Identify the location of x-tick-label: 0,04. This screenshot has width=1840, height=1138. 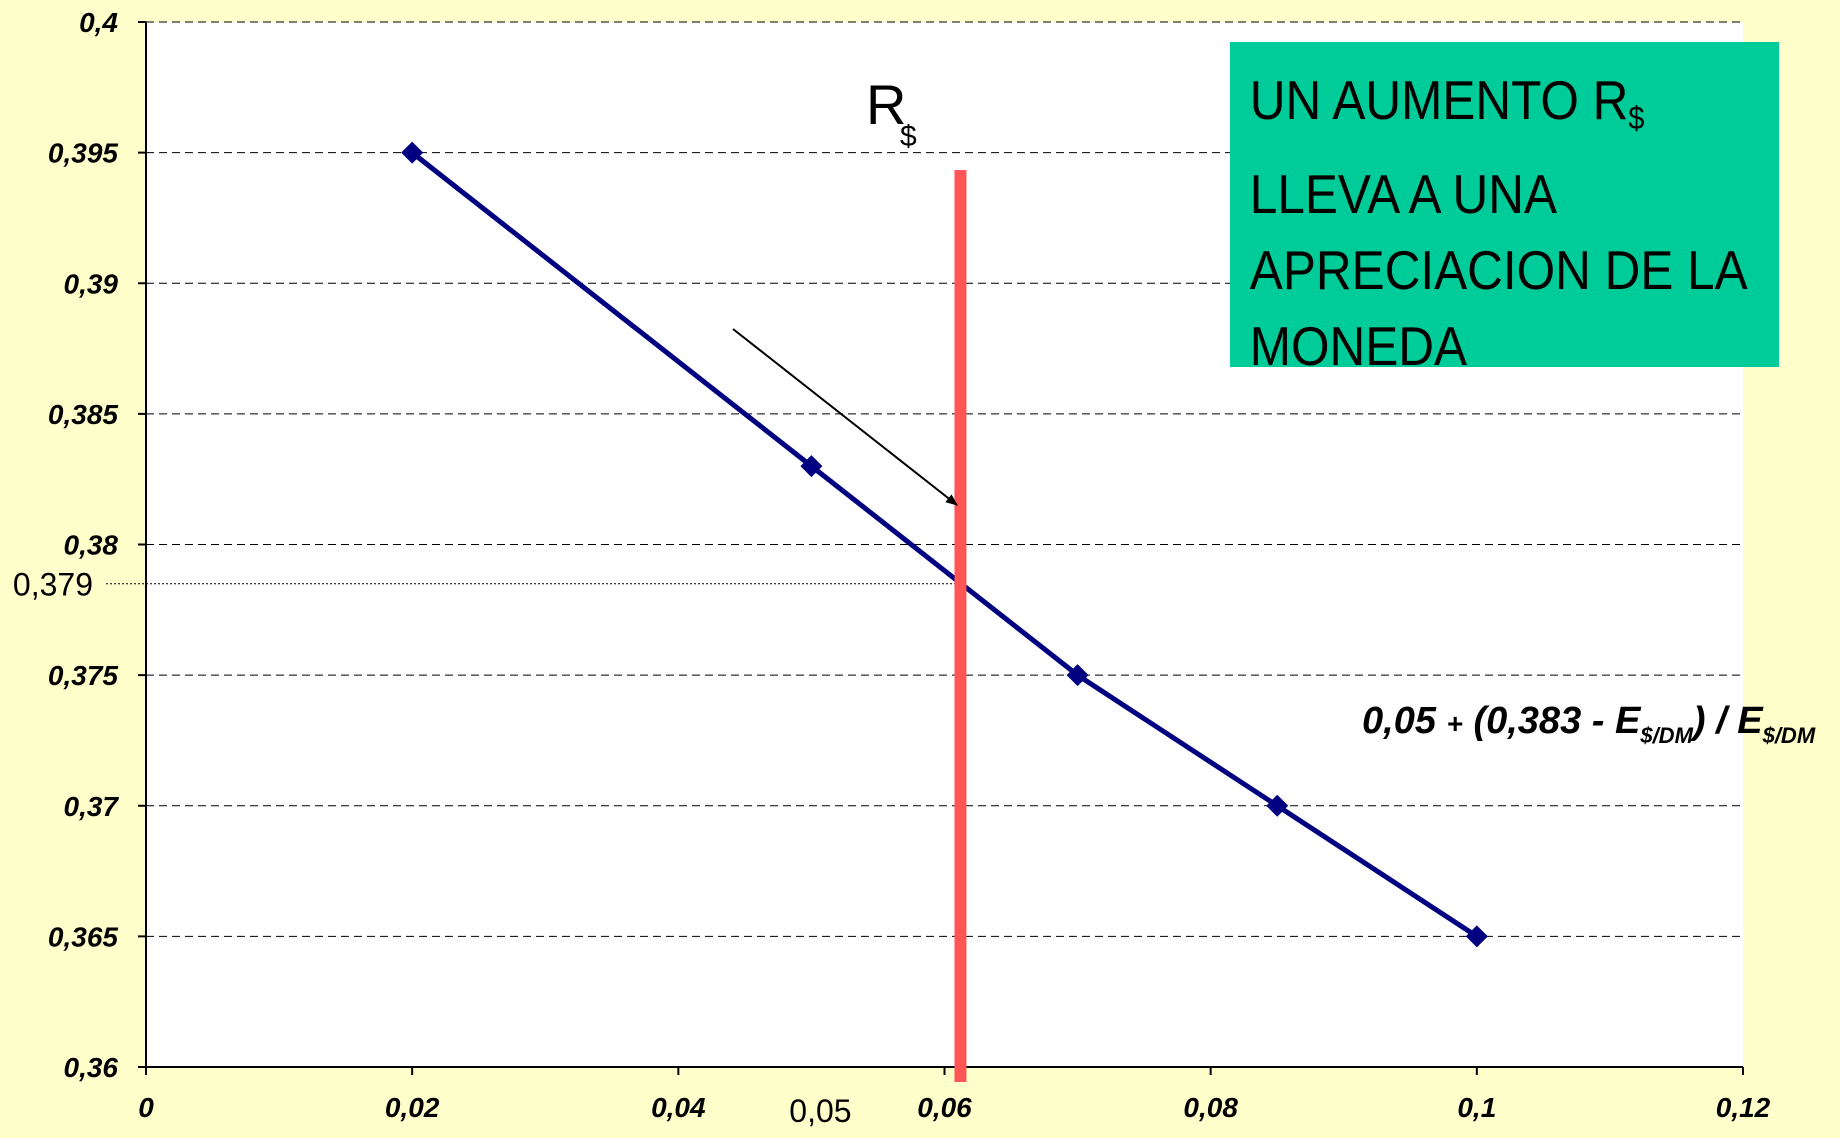
(678, 1107).